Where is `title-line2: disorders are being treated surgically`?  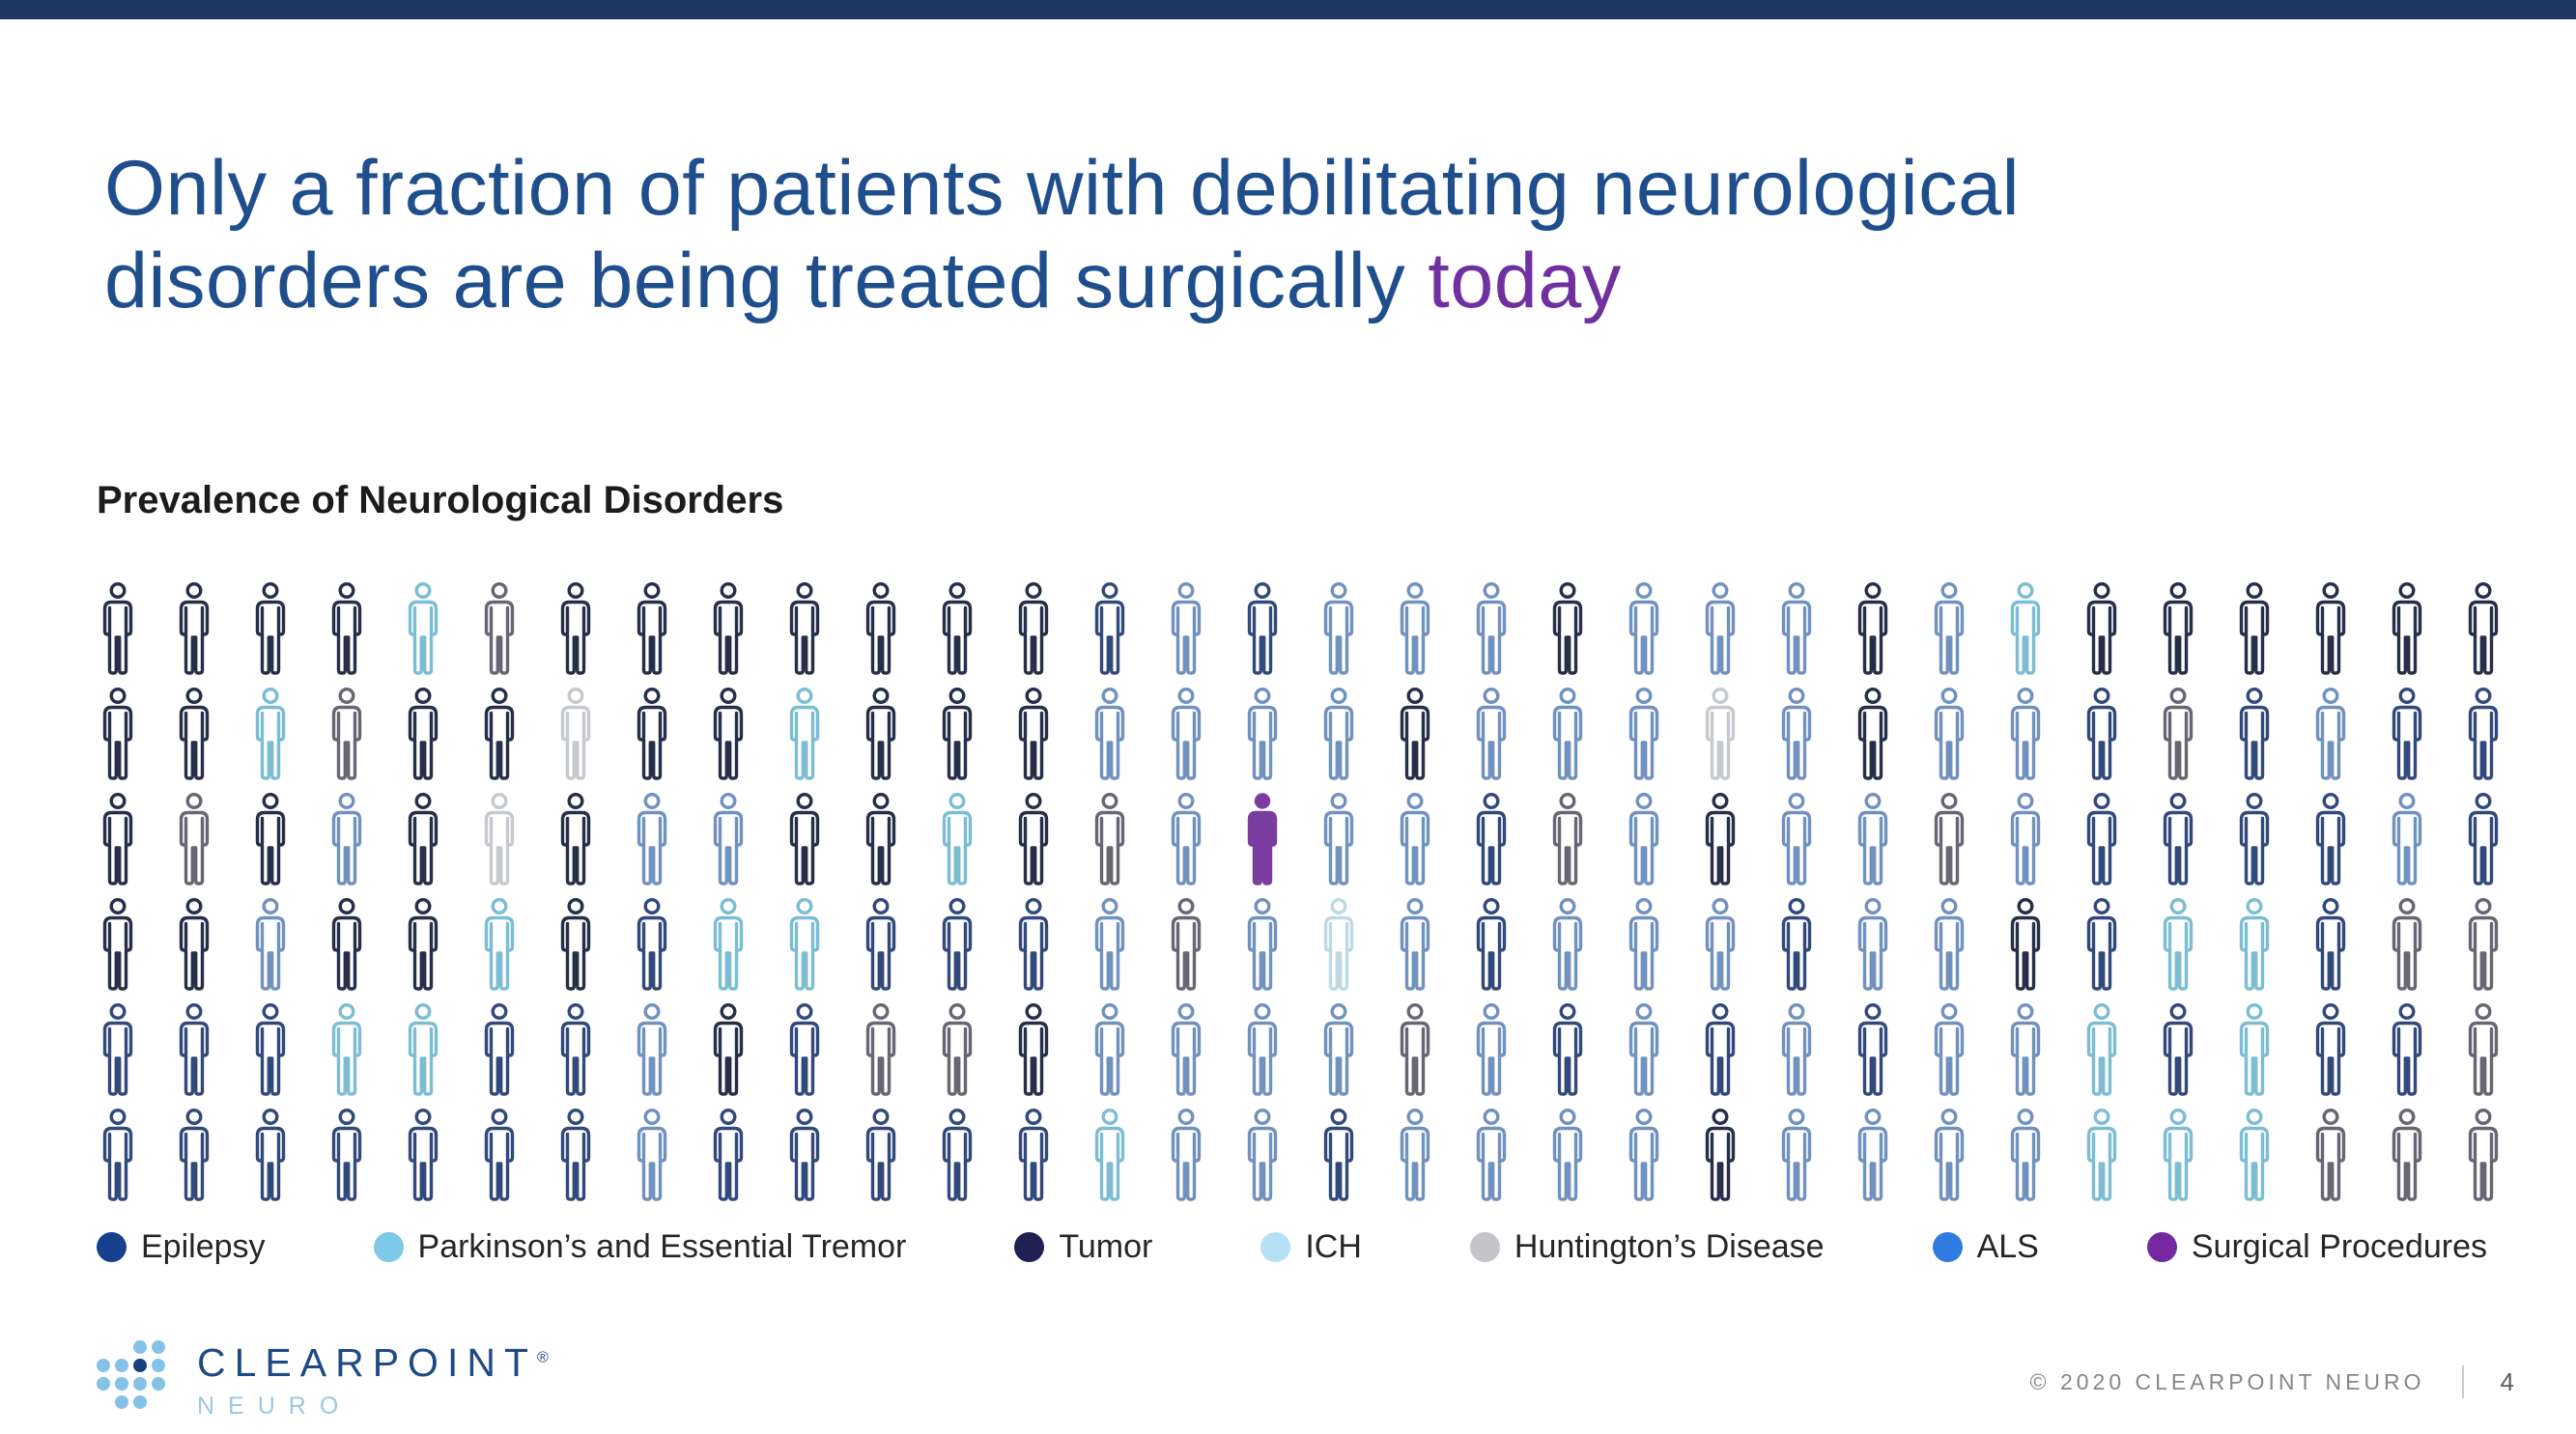 title-line2: disorders are being treated surgically is located at coordinates (766, 280).